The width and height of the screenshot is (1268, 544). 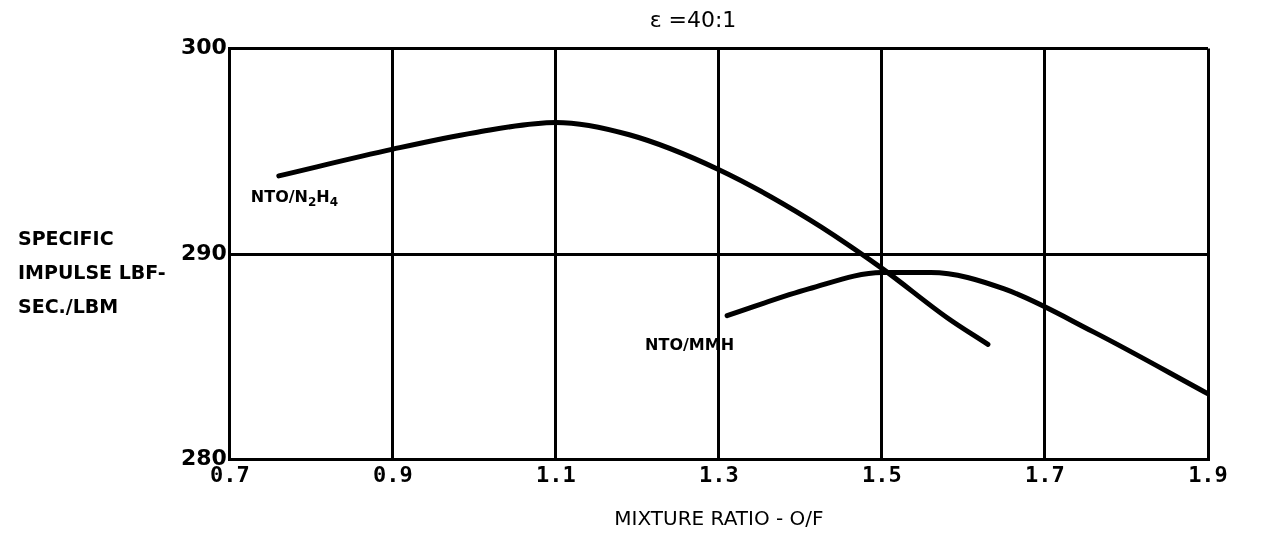 I want to click on x-tick-label: 1.7, so click(x=1045, y=474).